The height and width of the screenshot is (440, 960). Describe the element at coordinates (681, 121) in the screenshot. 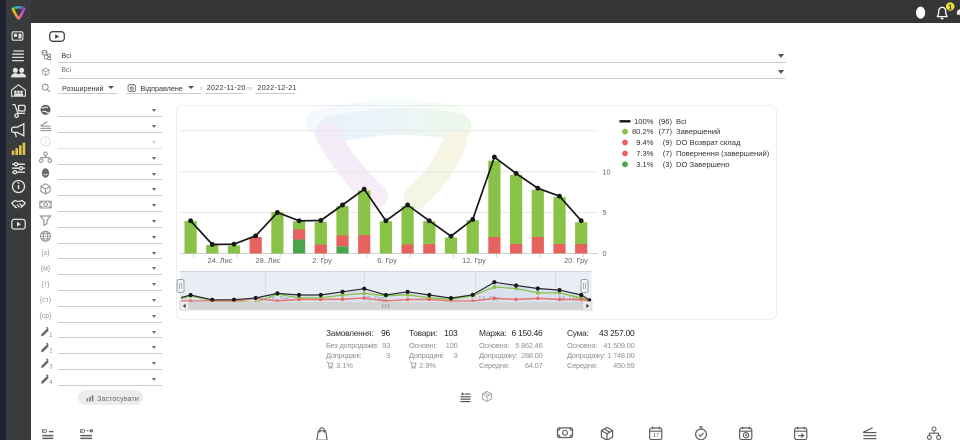

I see `svg-text: Всі` at that location.